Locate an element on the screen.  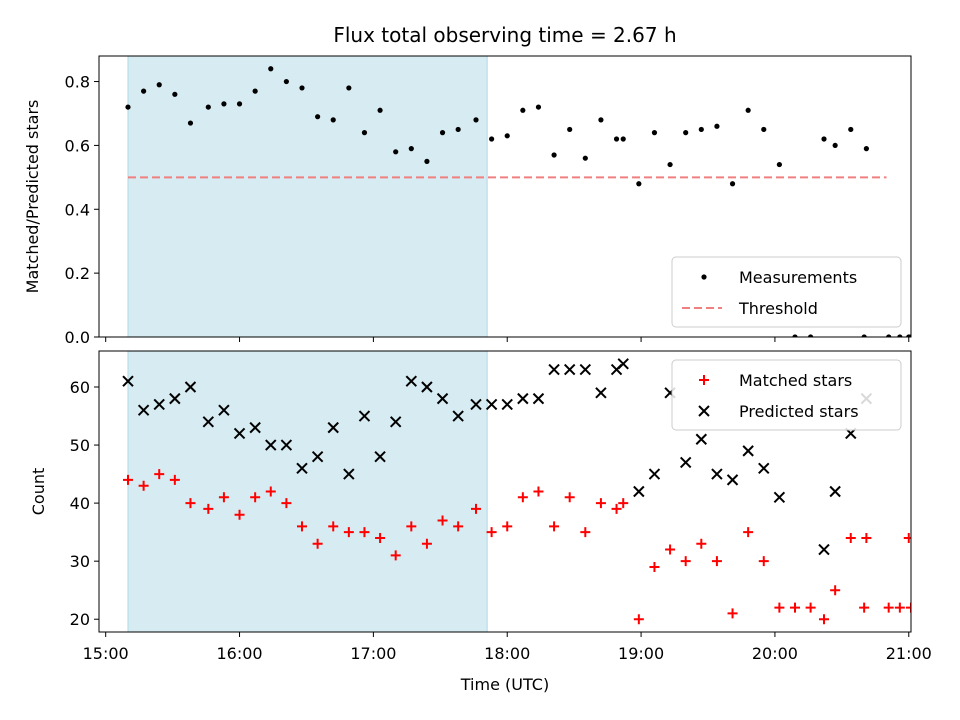
x-tick-label: 19:00 is located at coordinates (641, 653).